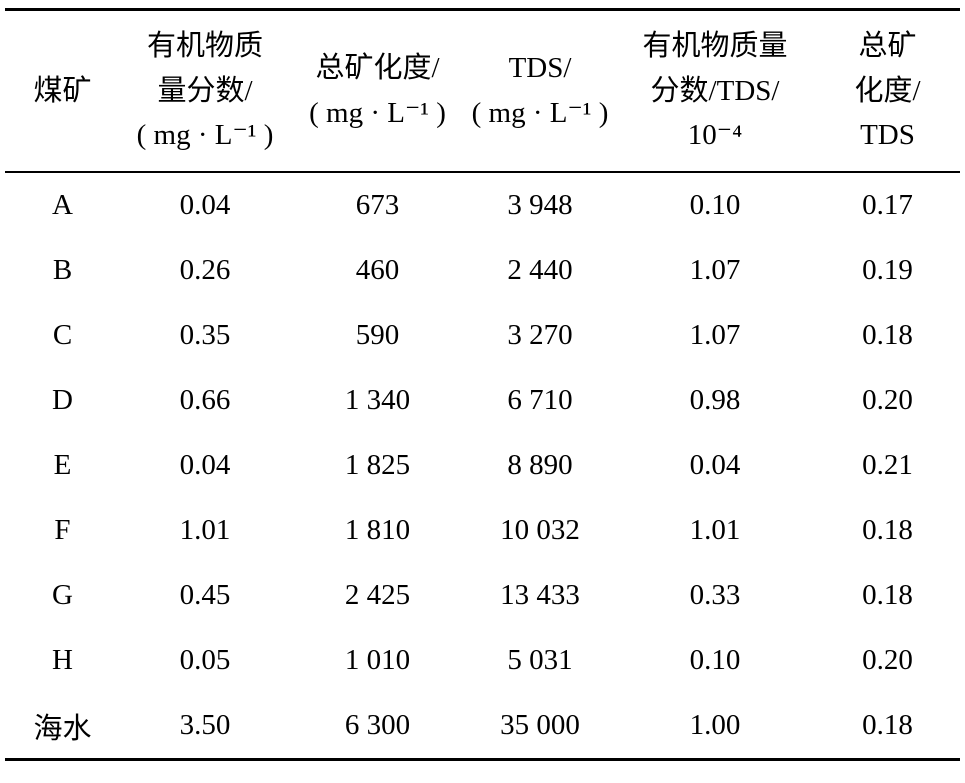 This screenshot has width=965, height=783. I want to click on table-row: C 0.35 590 3 270 1.07 0.18, so click(482, 335).